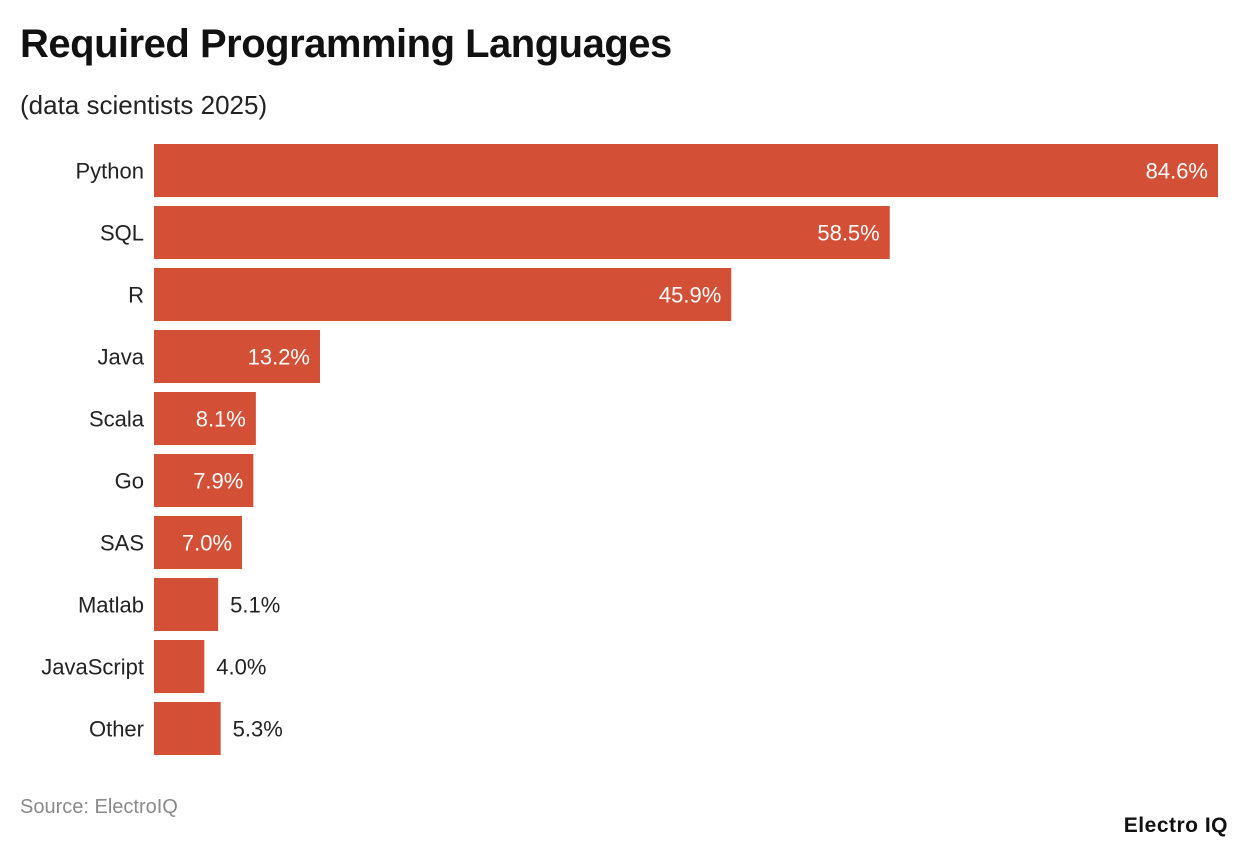 This screenshot has height=842, width=1240. Describe the element at coordinates (117, 419) in the screenshot. I see `category-label: Scala` at that location.